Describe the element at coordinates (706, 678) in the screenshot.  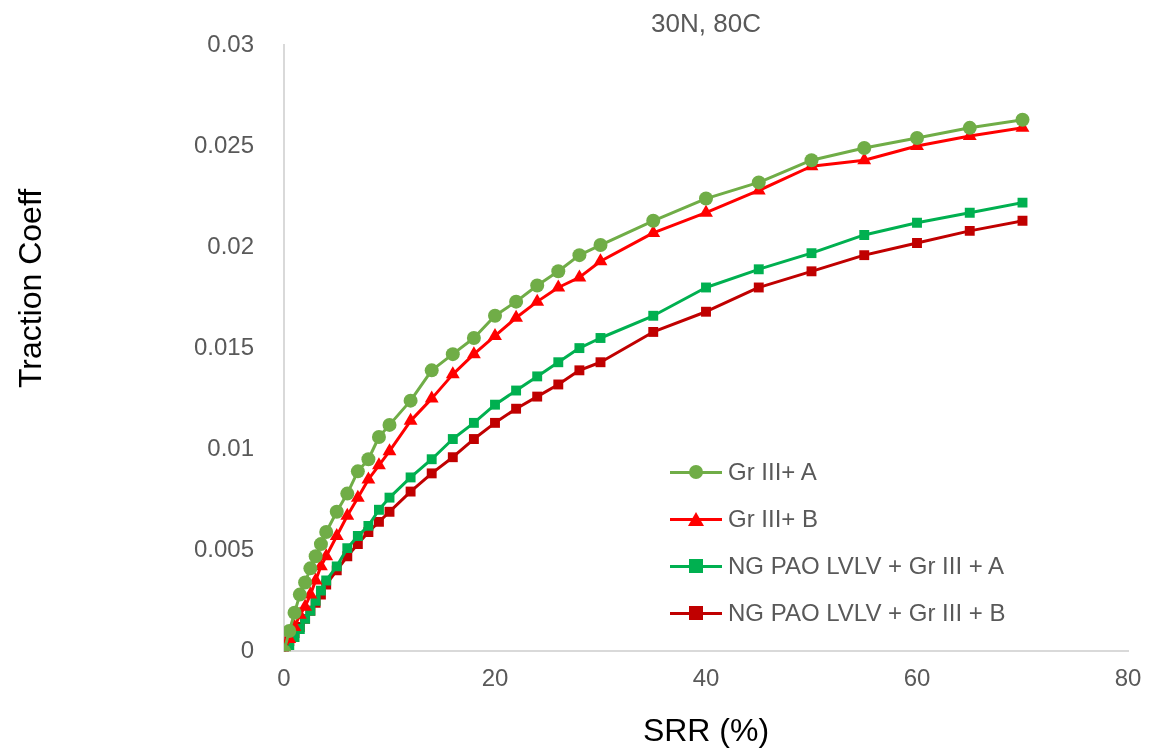
I see `x-tick-label: 40` at that location.